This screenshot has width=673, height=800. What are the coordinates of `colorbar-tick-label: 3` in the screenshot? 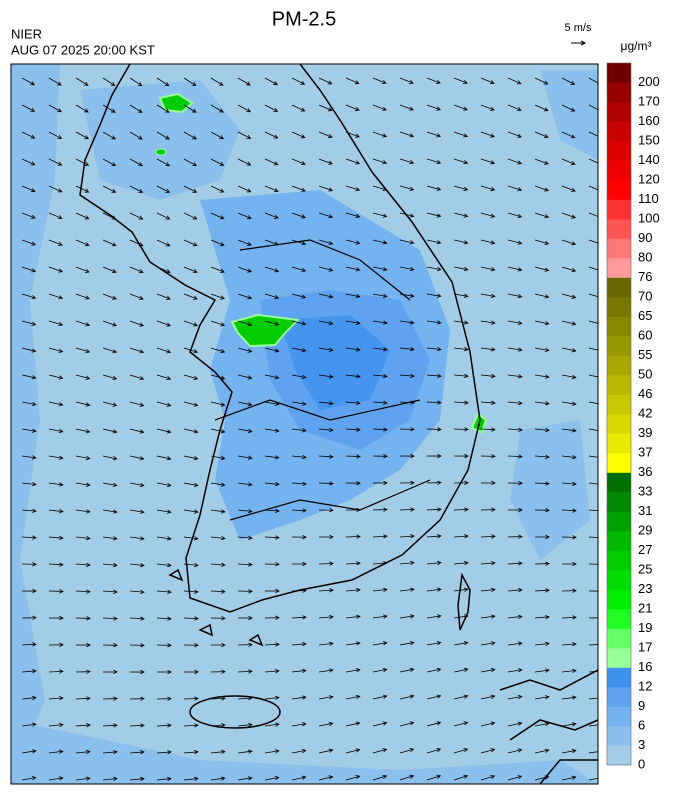 It's located at (641, 744).